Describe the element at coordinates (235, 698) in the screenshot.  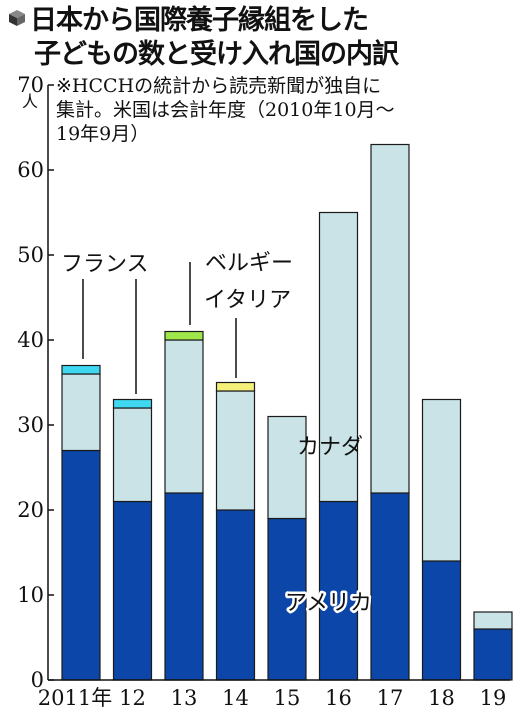
I see `x-tick-label-3: 14` at that location.